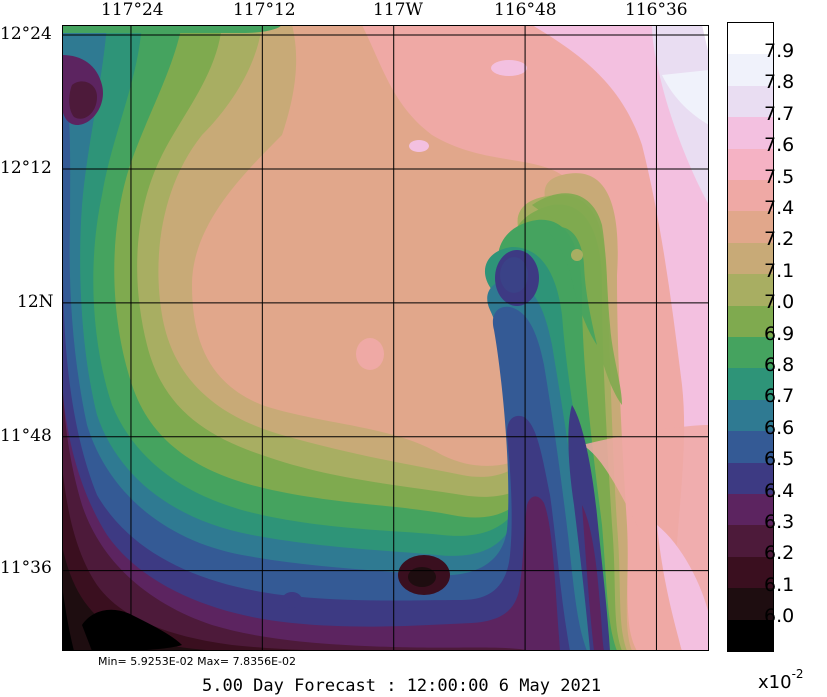  I want to click on colorbar-tick-label: 7.1, so click(779, 270).